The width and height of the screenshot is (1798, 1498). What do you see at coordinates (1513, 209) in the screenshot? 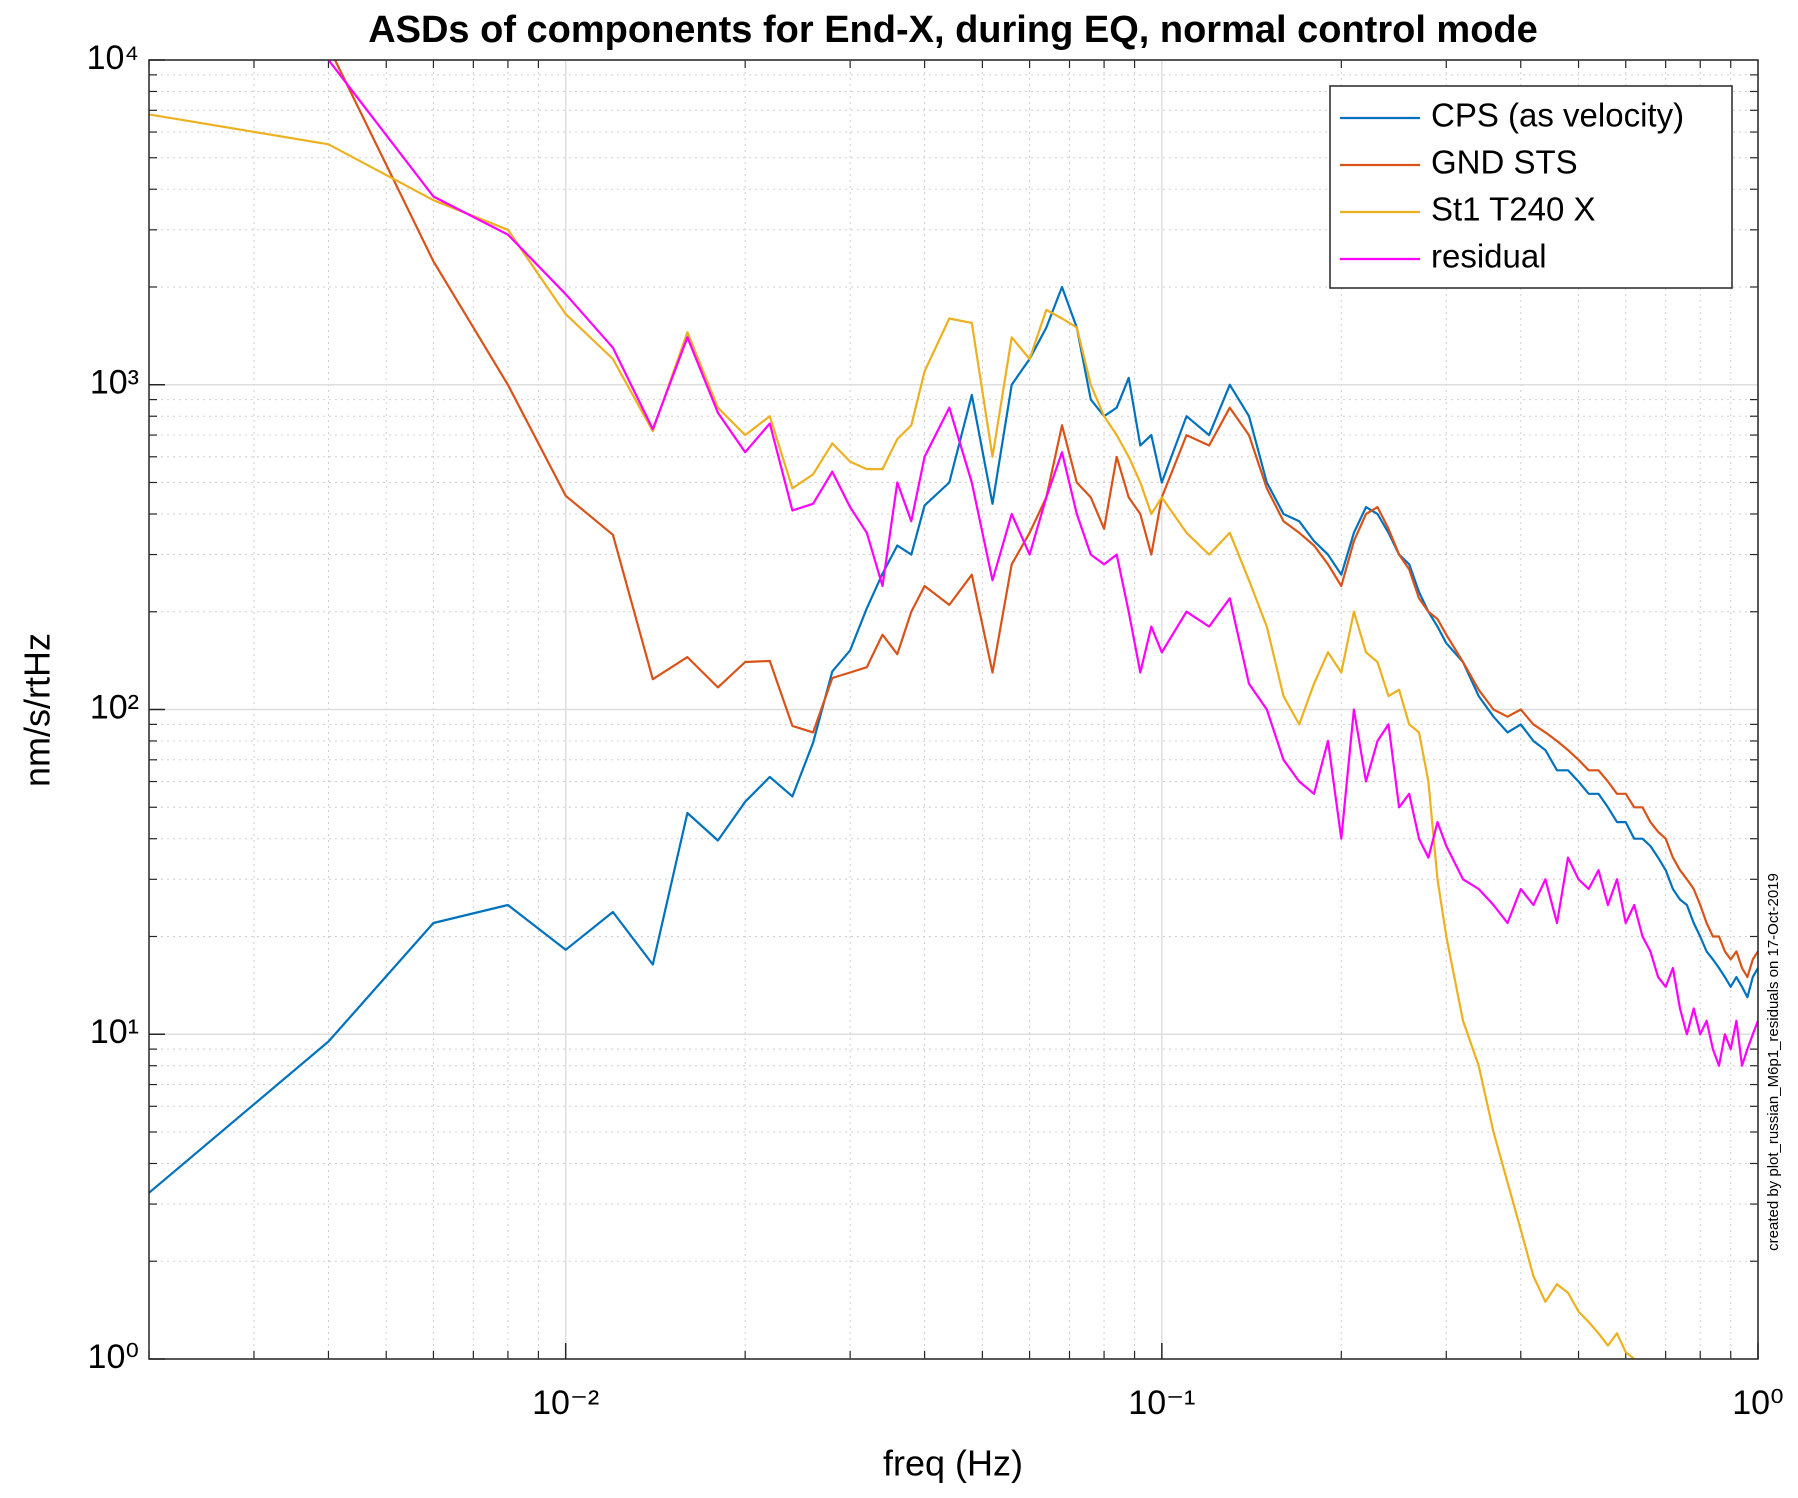
I see `legend-label: St1 T240 X` at bounding box center [1513, 209].